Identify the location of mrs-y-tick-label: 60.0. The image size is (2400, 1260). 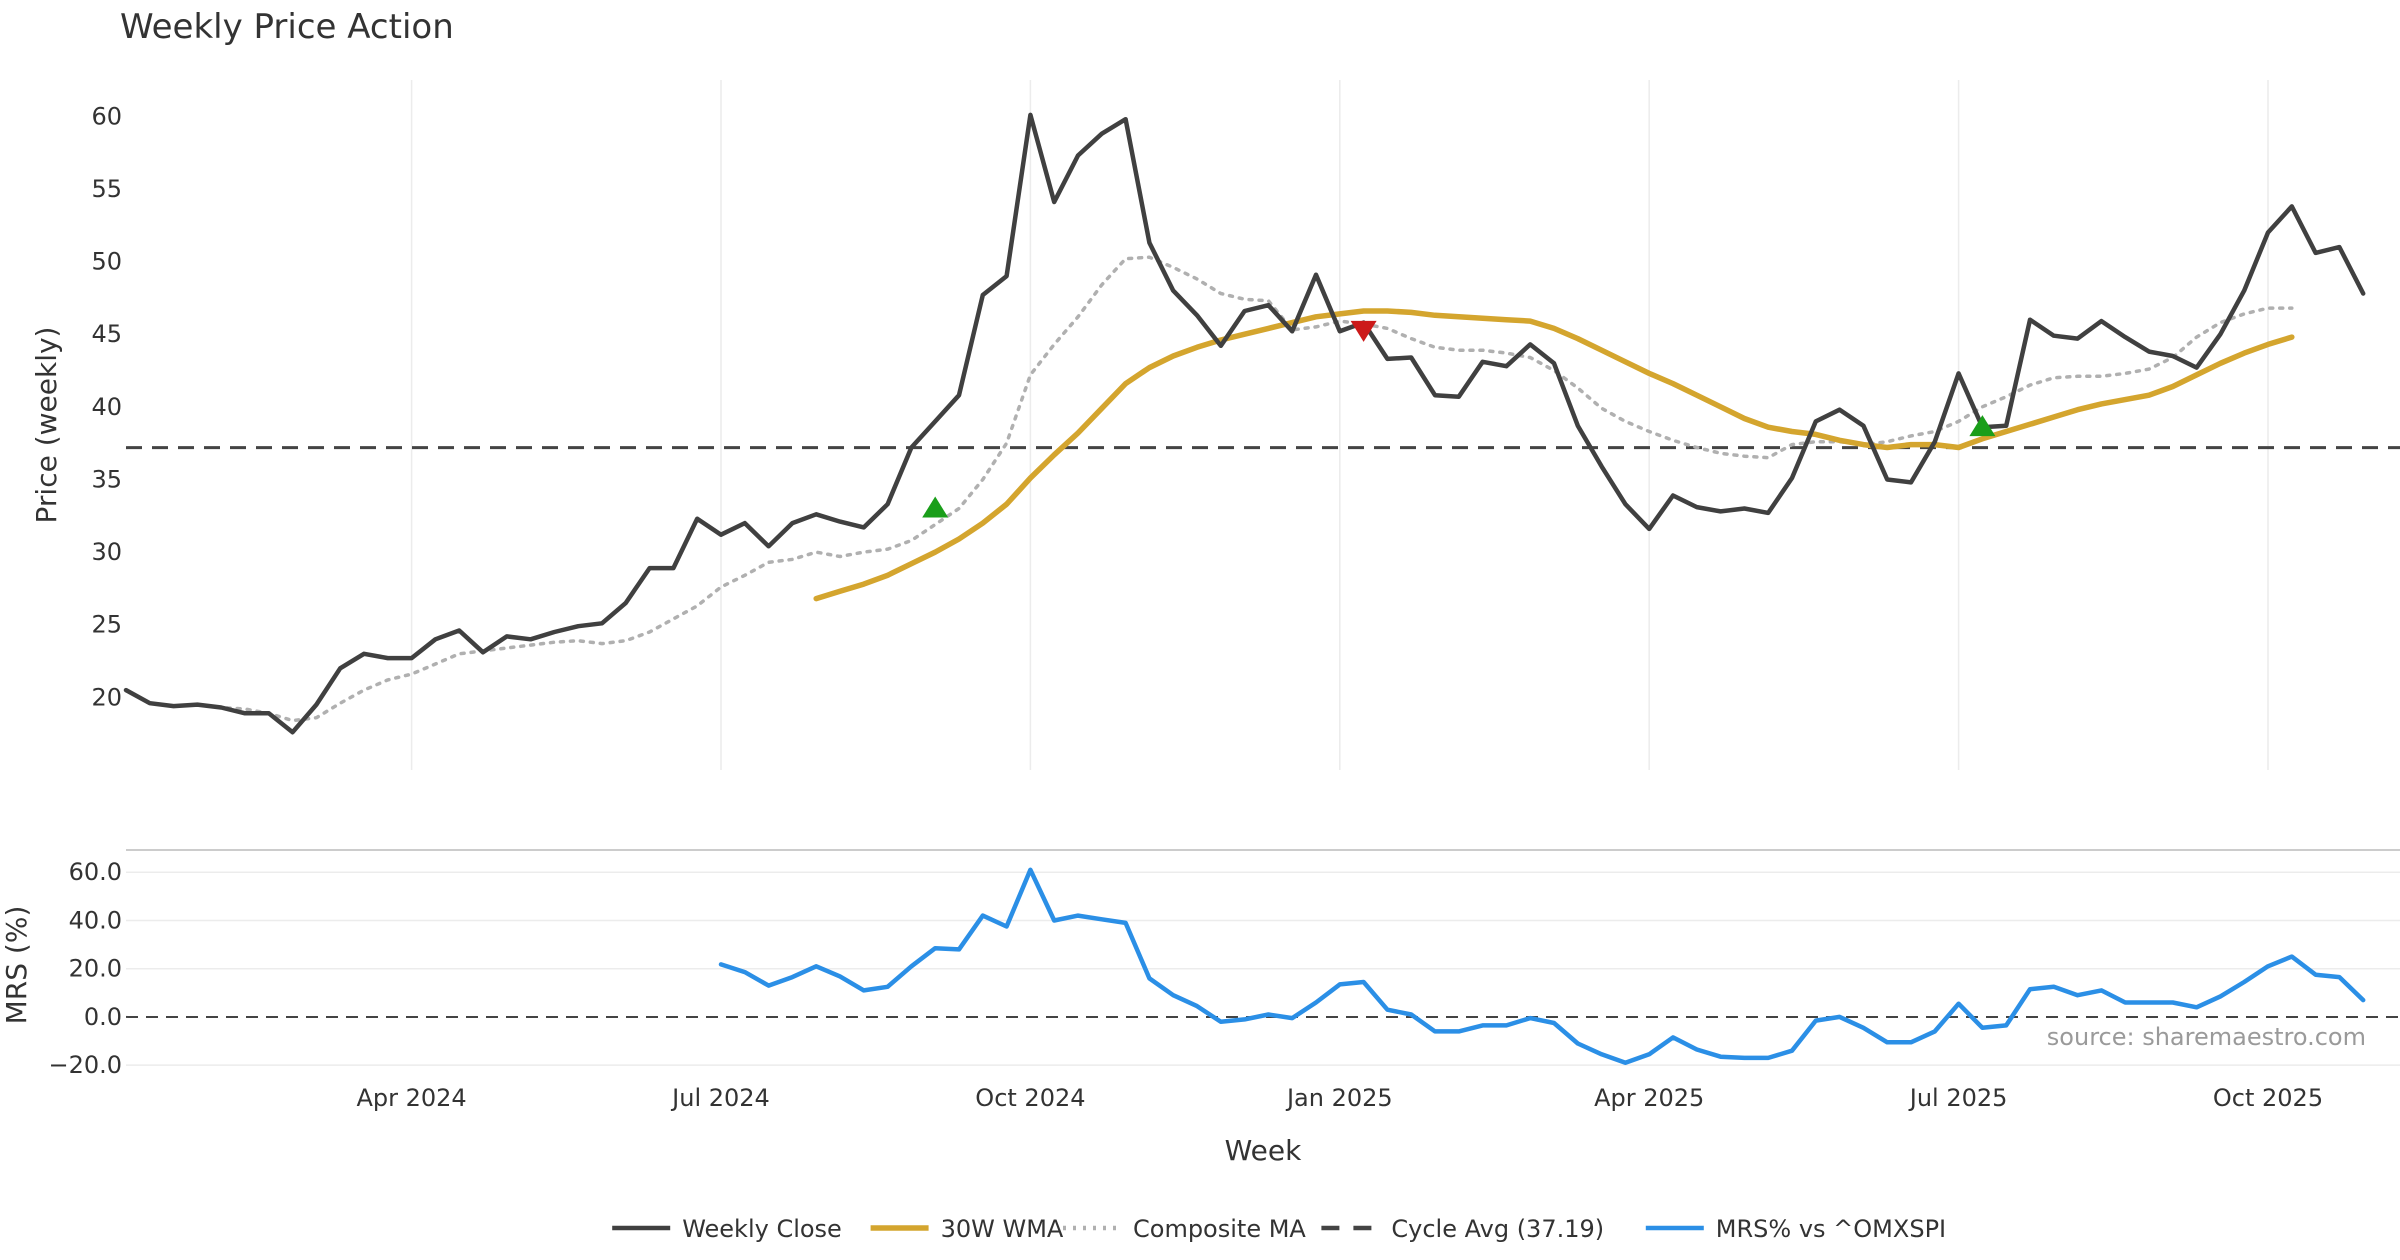
(95, 872).